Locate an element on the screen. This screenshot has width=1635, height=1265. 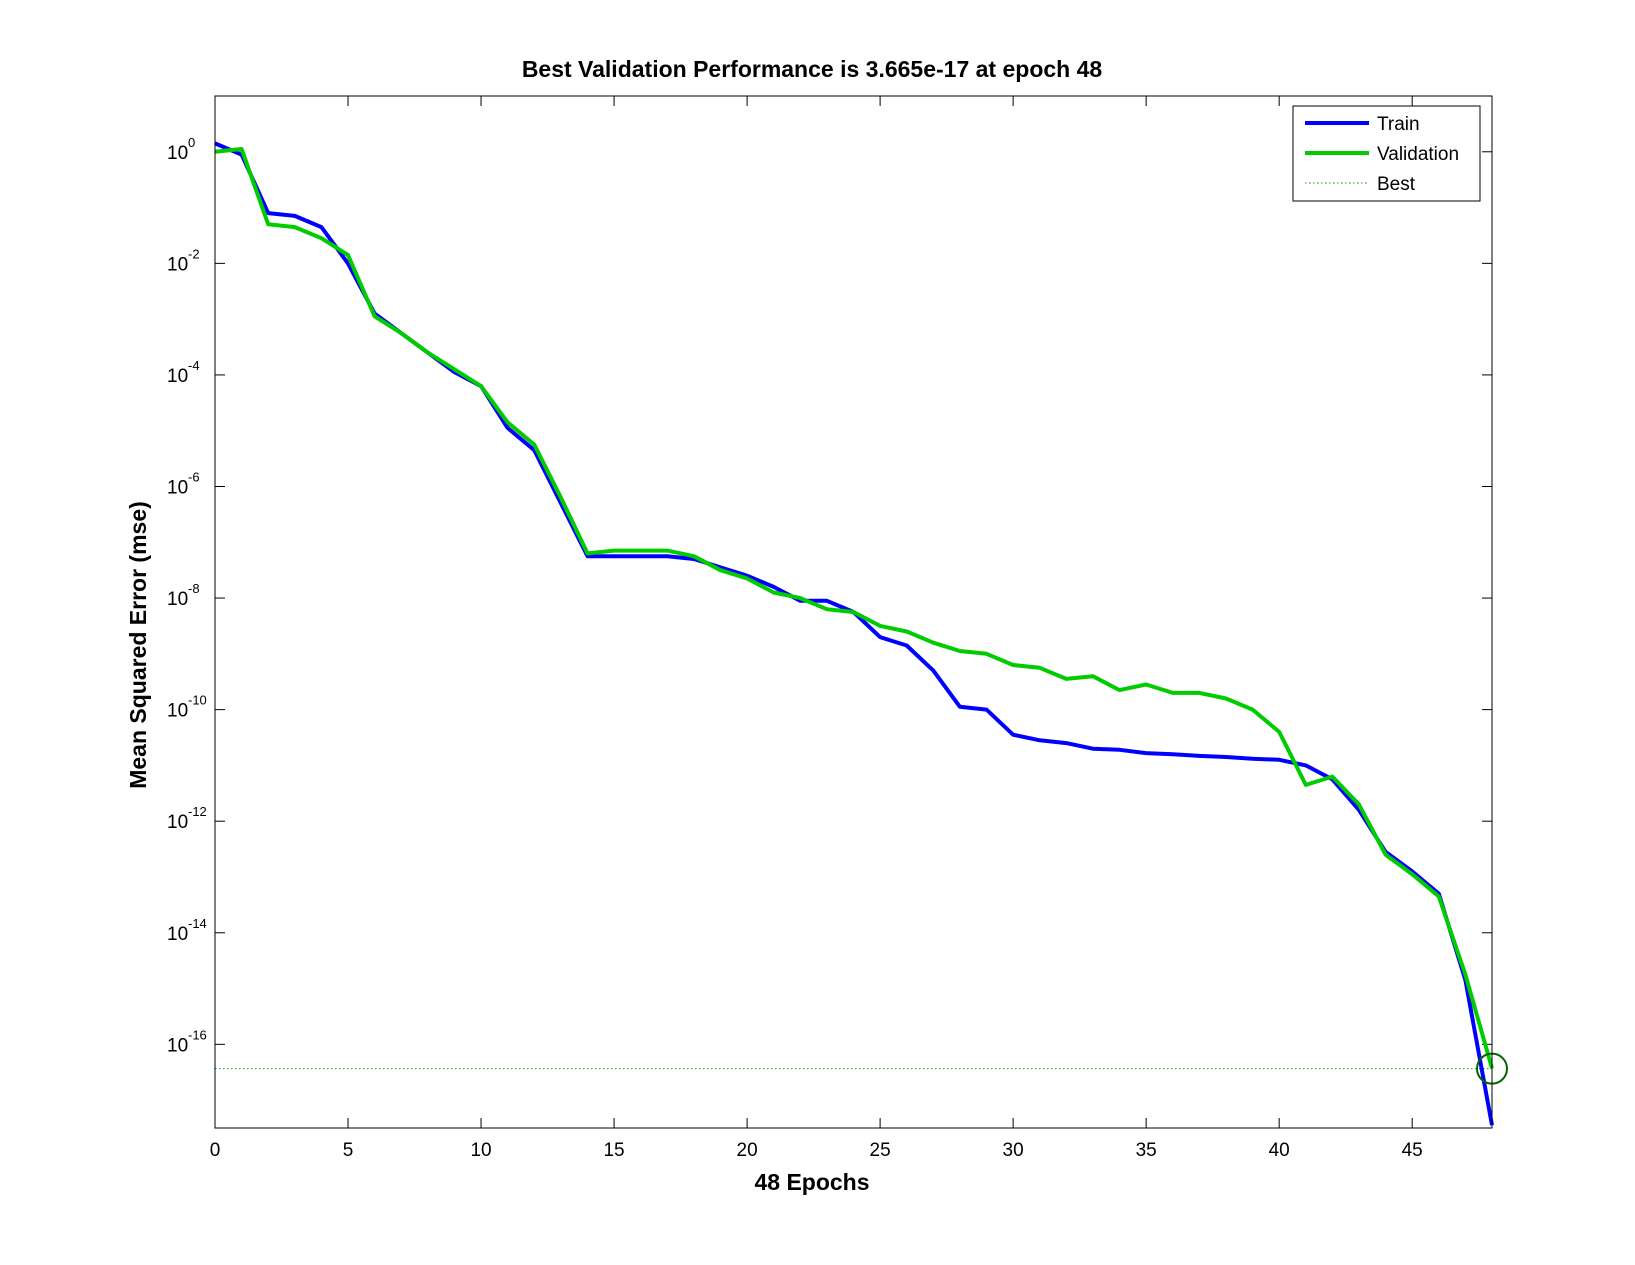
y-tick-label: 10⁻⁴ is located at coordinates (183, 372).